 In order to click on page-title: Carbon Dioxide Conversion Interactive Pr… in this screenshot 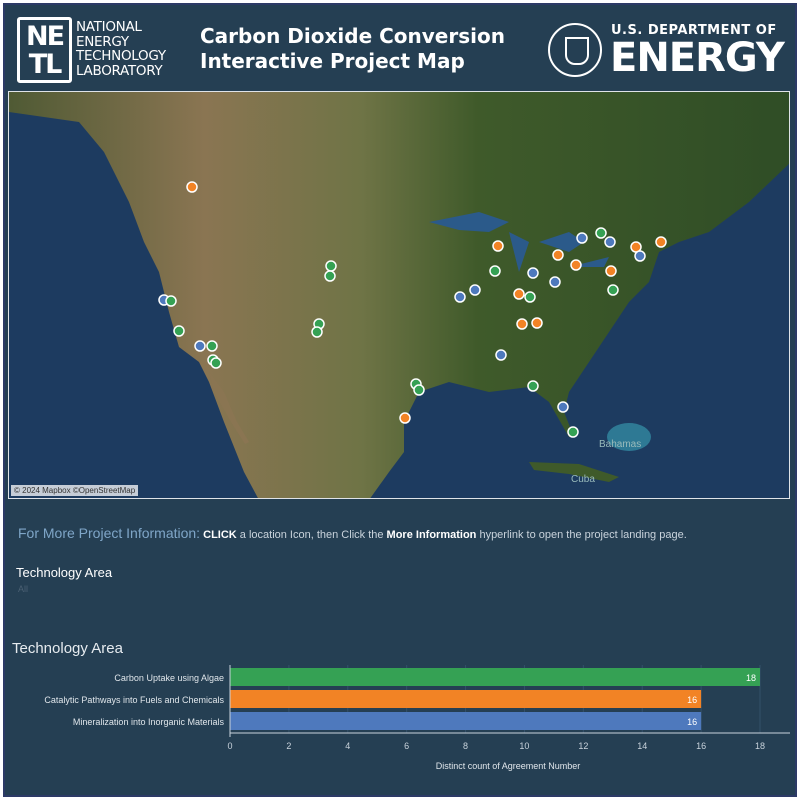, I will do `click(352, 49)`.